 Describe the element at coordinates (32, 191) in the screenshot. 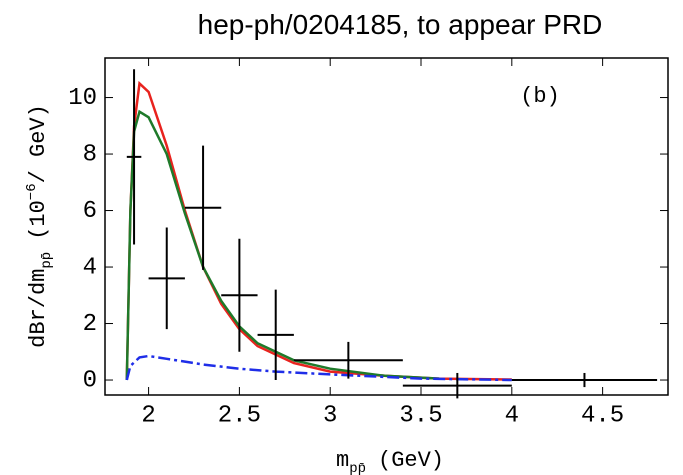

I see `y-label-sup: −6` at that location.